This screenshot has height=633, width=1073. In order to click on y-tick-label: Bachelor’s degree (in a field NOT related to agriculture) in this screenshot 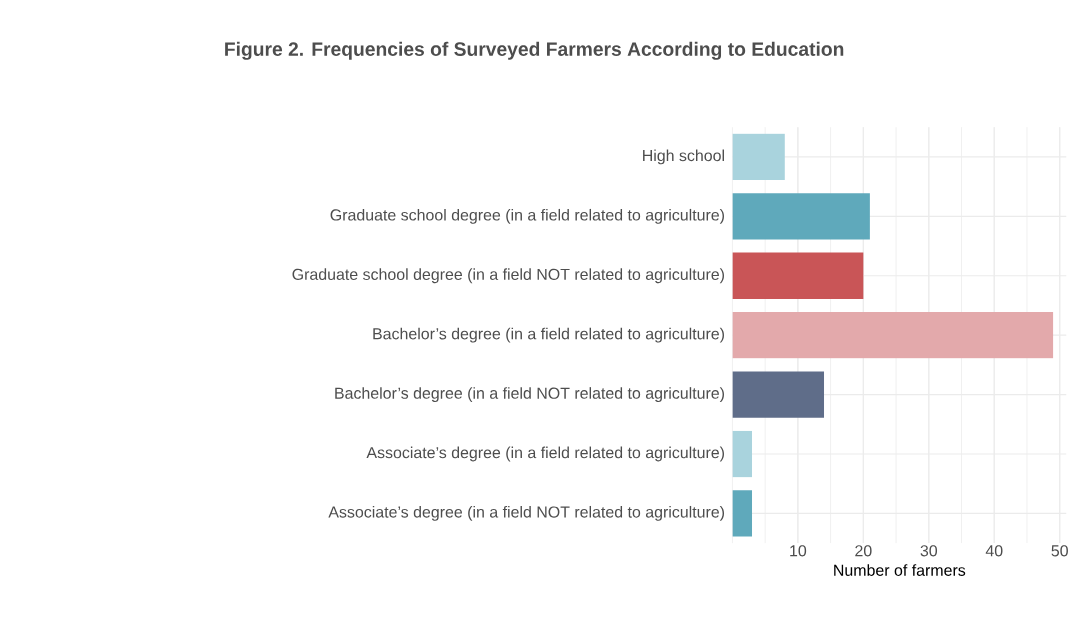, I will do `click(529, 395)`.